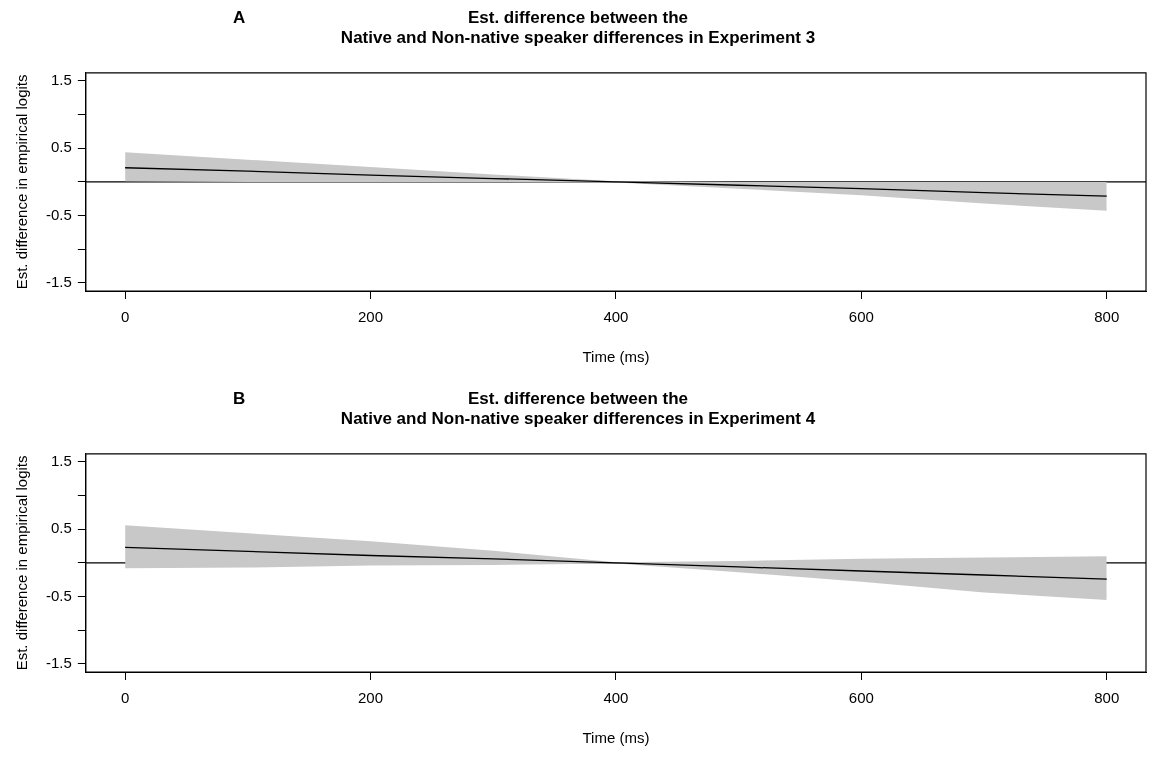 Image resolution: width=1152 pixels, height=762 pixels. What do you see at coordinates (578, 408) in the screenshot?
I see `chart-title: Est. difference between the Native and Non-native speaker differences in Experiment 4` at bounding box center [578, 408].